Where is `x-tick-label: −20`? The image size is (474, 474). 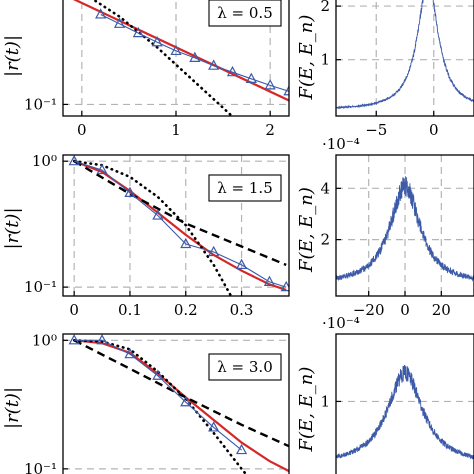 x-tick-label: −20 is located at coordinates (369, 310).